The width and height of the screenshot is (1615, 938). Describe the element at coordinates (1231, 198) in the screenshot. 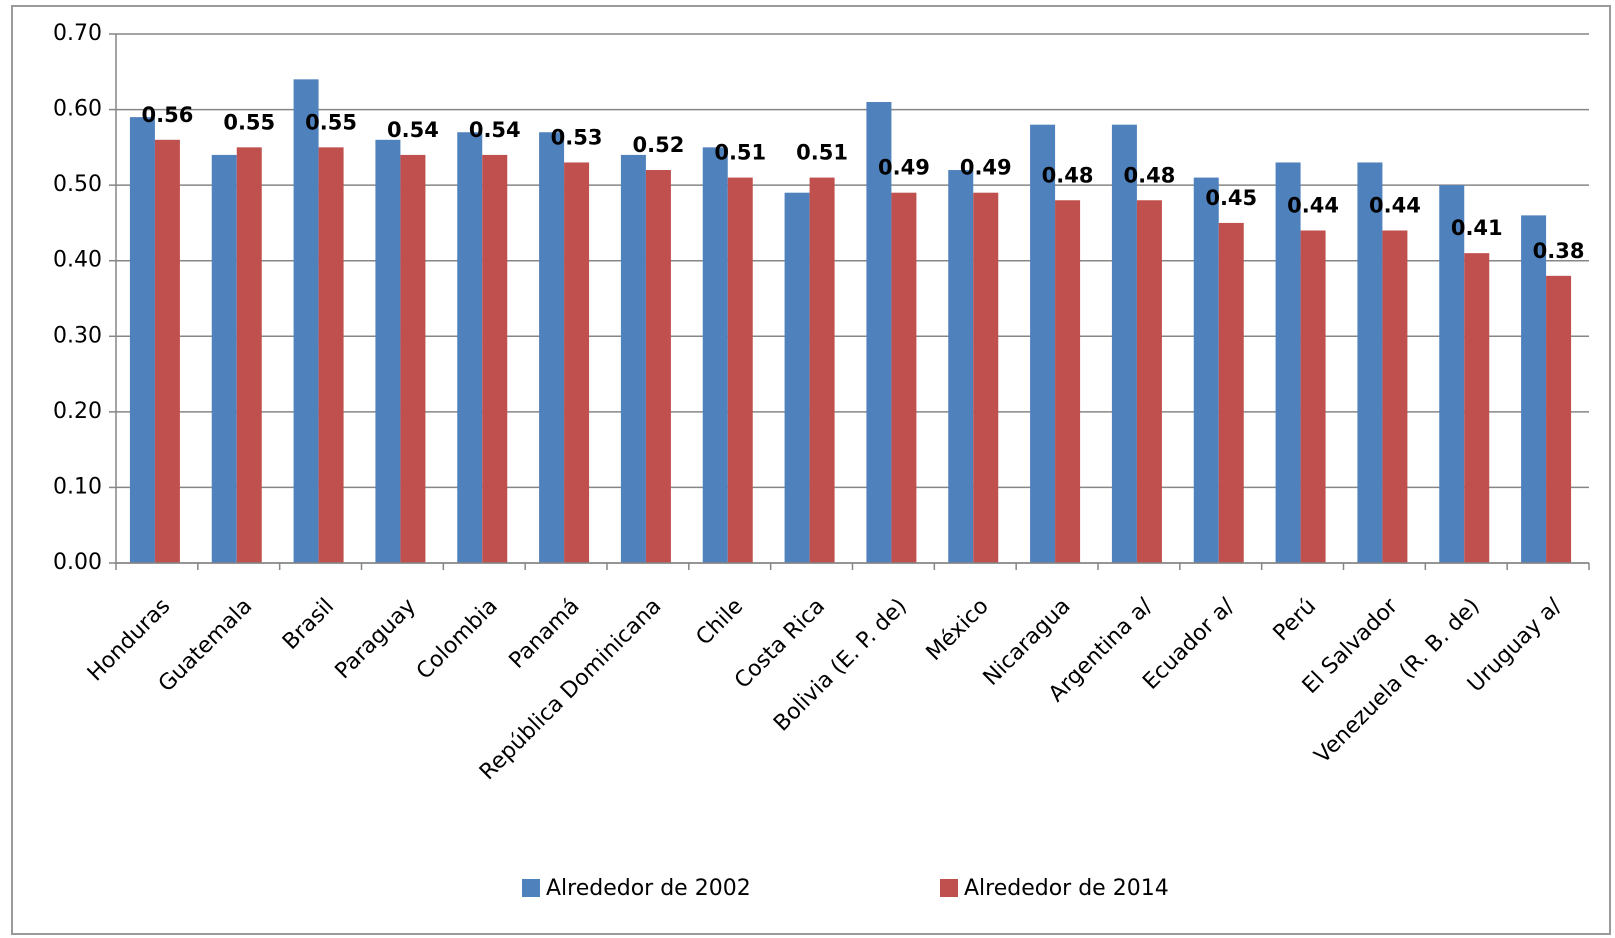

I see `data-label: 0.45` at that location.